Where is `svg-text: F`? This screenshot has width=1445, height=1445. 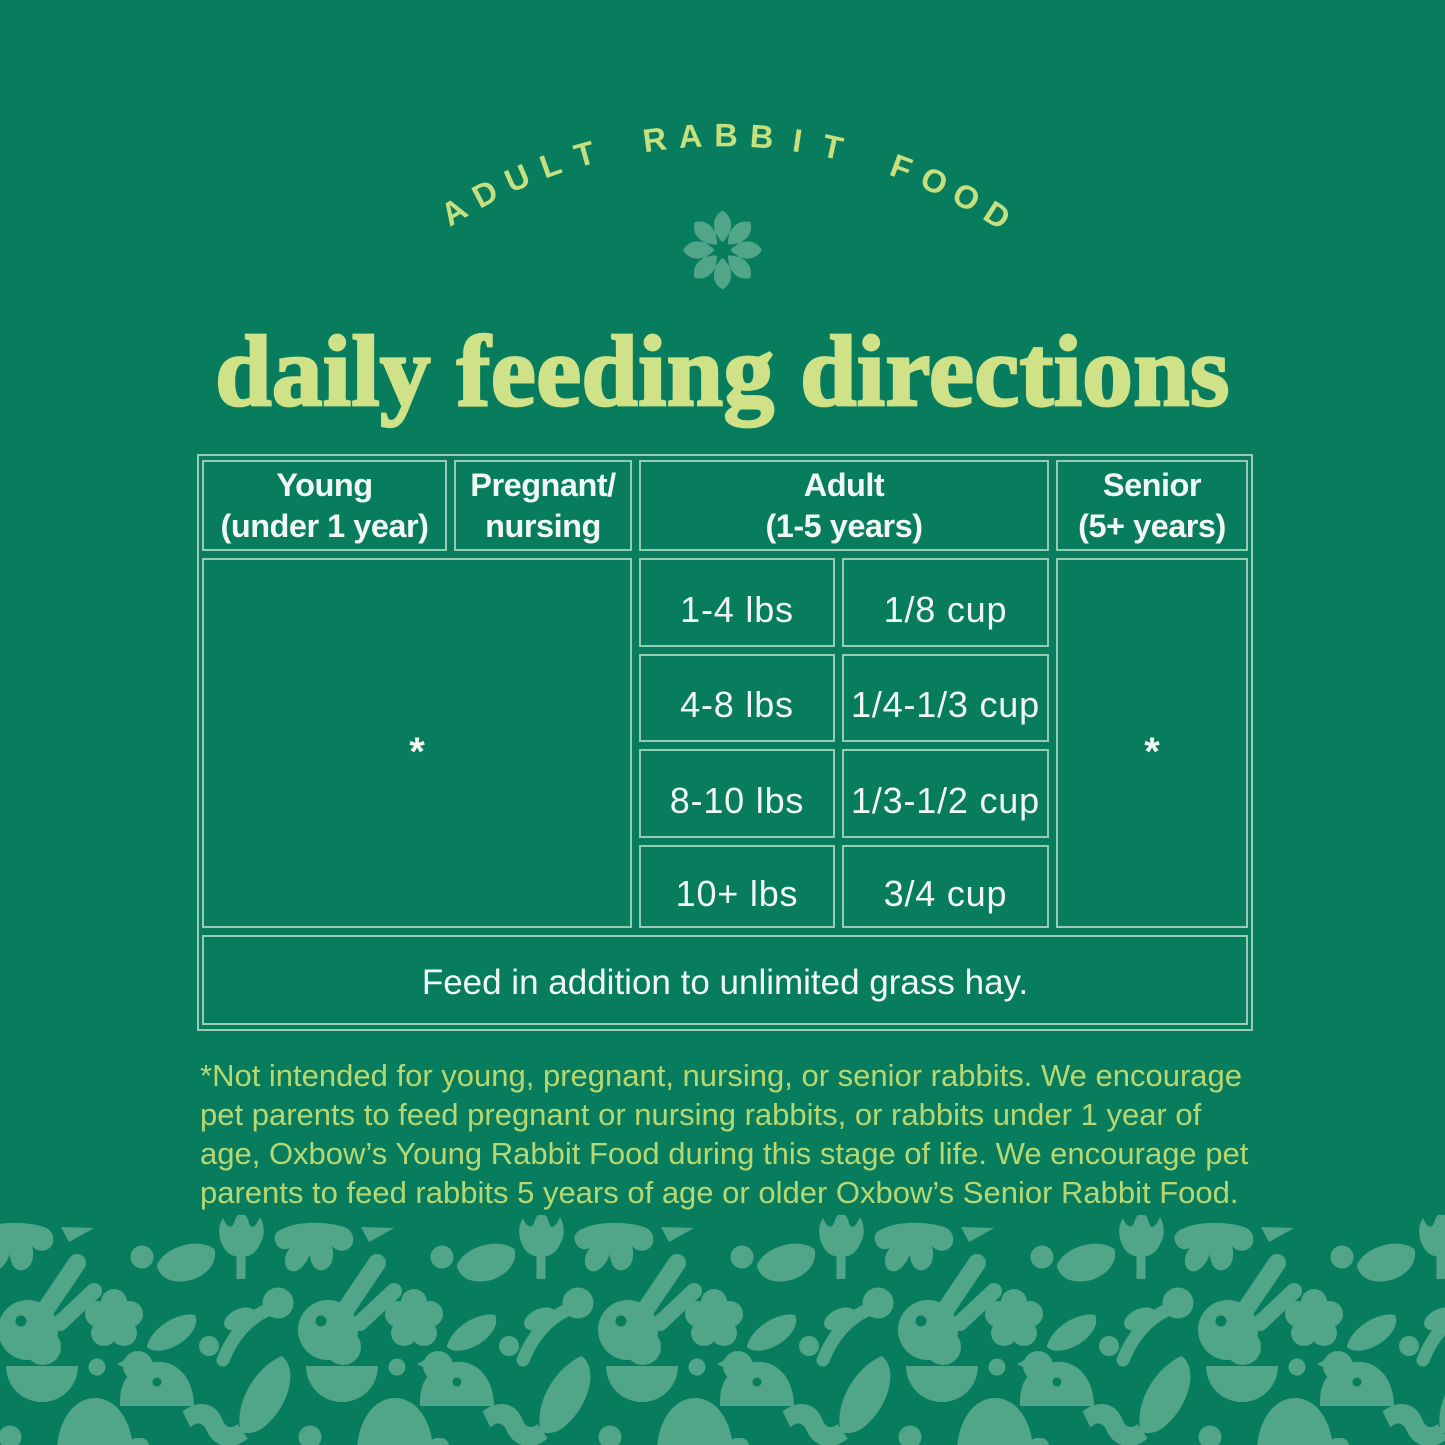 svg-text: F is located at coordinates (901, 167).